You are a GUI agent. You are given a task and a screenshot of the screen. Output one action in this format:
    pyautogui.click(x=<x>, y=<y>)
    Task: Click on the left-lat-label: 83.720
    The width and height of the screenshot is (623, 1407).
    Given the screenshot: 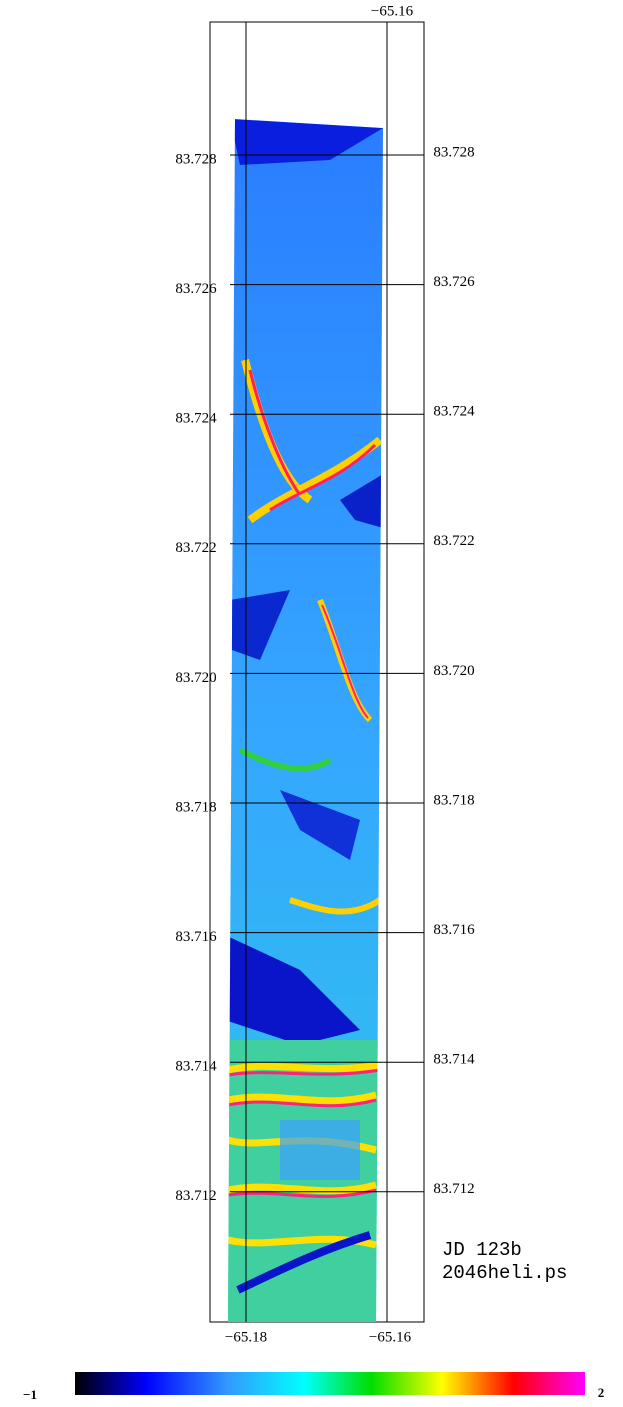 What is the action you would take?
    pyautogui.click(x=195, y=678)
    